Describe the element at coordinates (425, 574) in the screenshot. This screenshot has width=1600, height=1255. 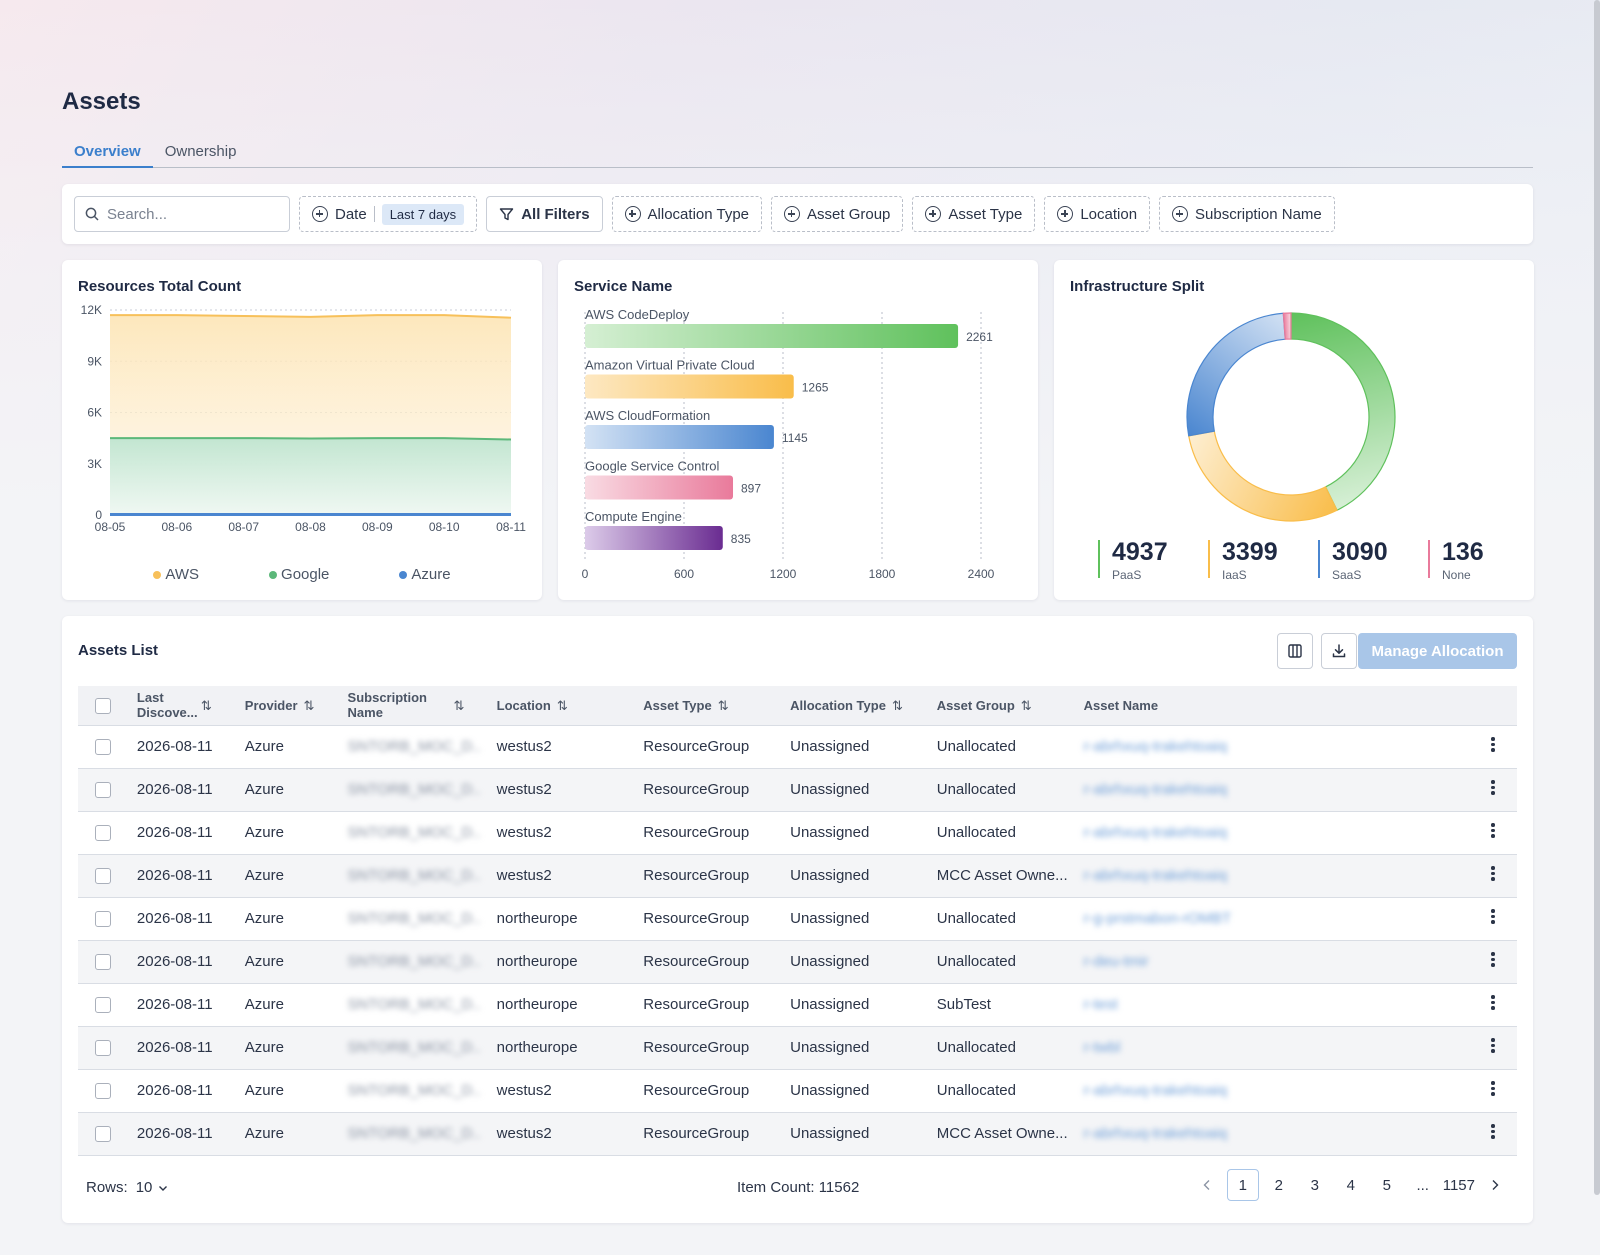
I see `legend-item-azure: Azure` at that location.